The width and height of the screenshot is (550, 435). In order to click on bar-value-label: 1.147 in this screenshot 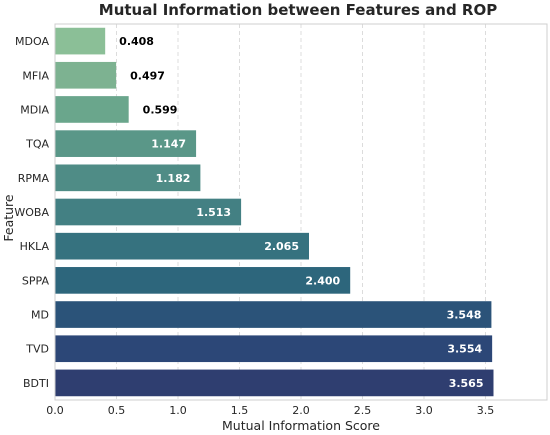, I will do `click(168, 144)`.